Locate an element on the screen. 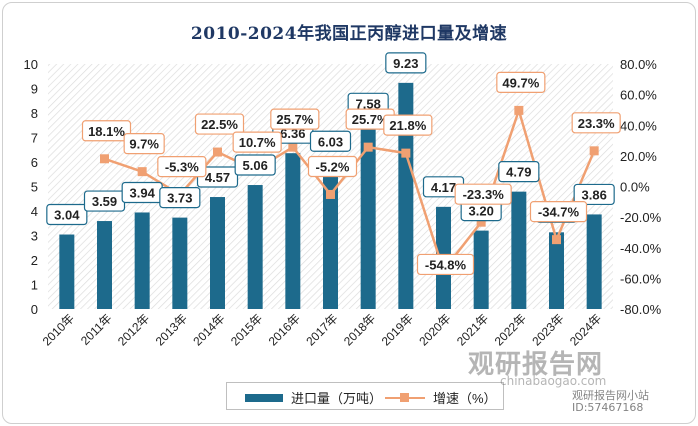 Image resolution: width=698 pixels, height=426 pixels. watermark-badge-id: ID:57467168 is located at coordinates (608, 407).